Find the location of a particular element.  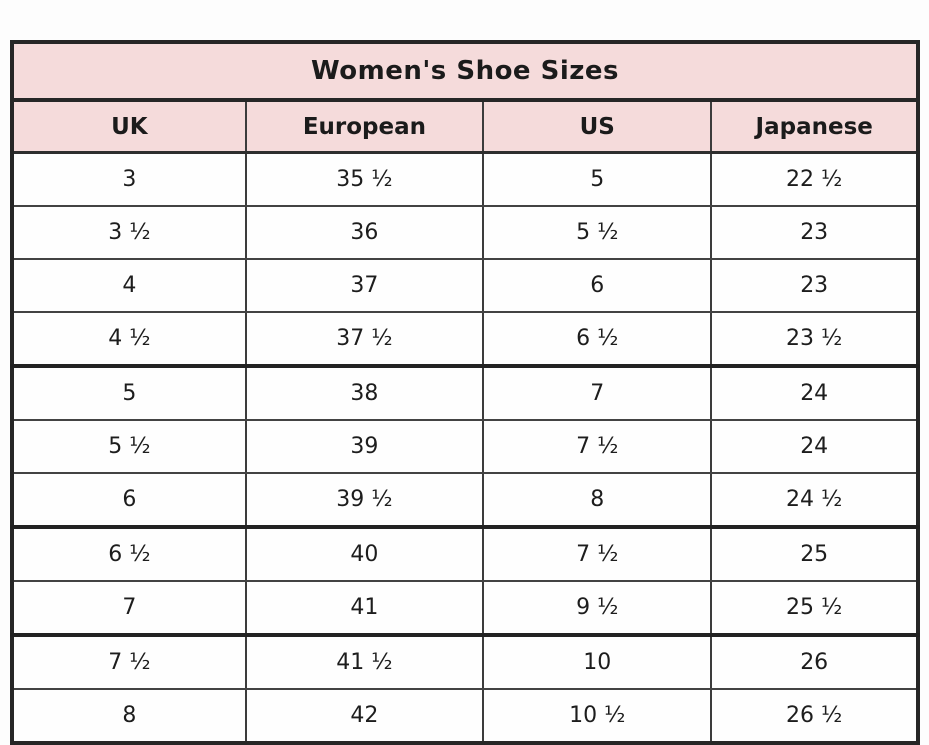

table-row: 5 ½ 39 7 ½ 24 is located at coordinates (465, 447).